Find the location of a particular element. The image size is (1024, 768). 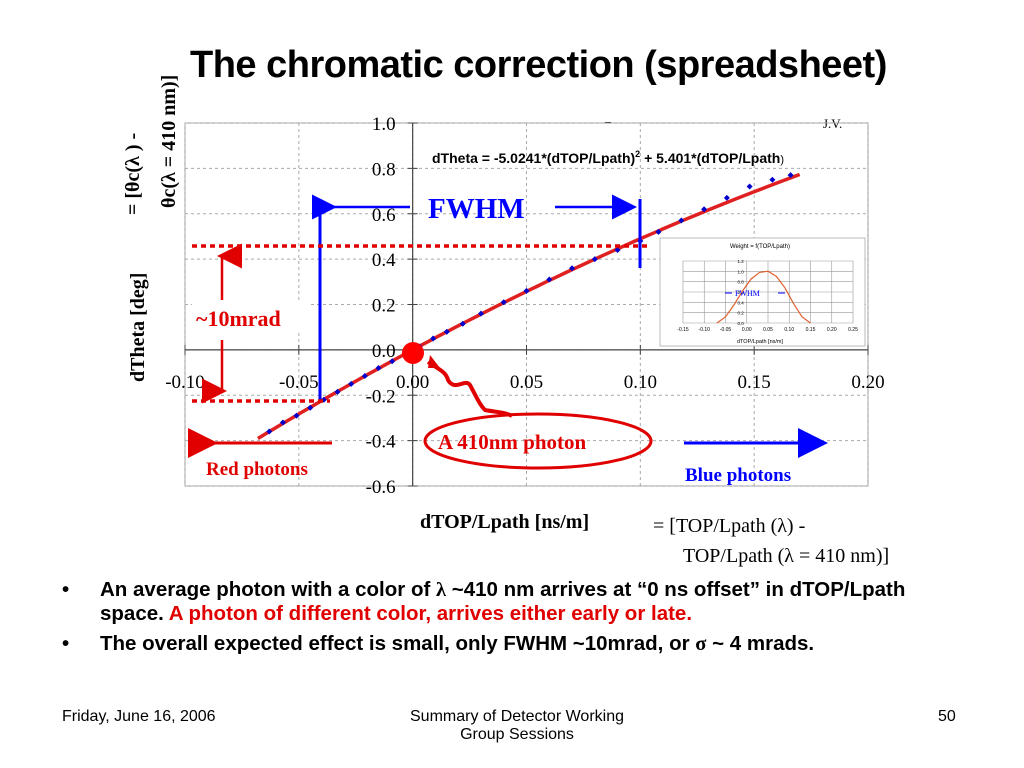

inset-x-tick-label: -0.10 is located at coordinates (705, 330).